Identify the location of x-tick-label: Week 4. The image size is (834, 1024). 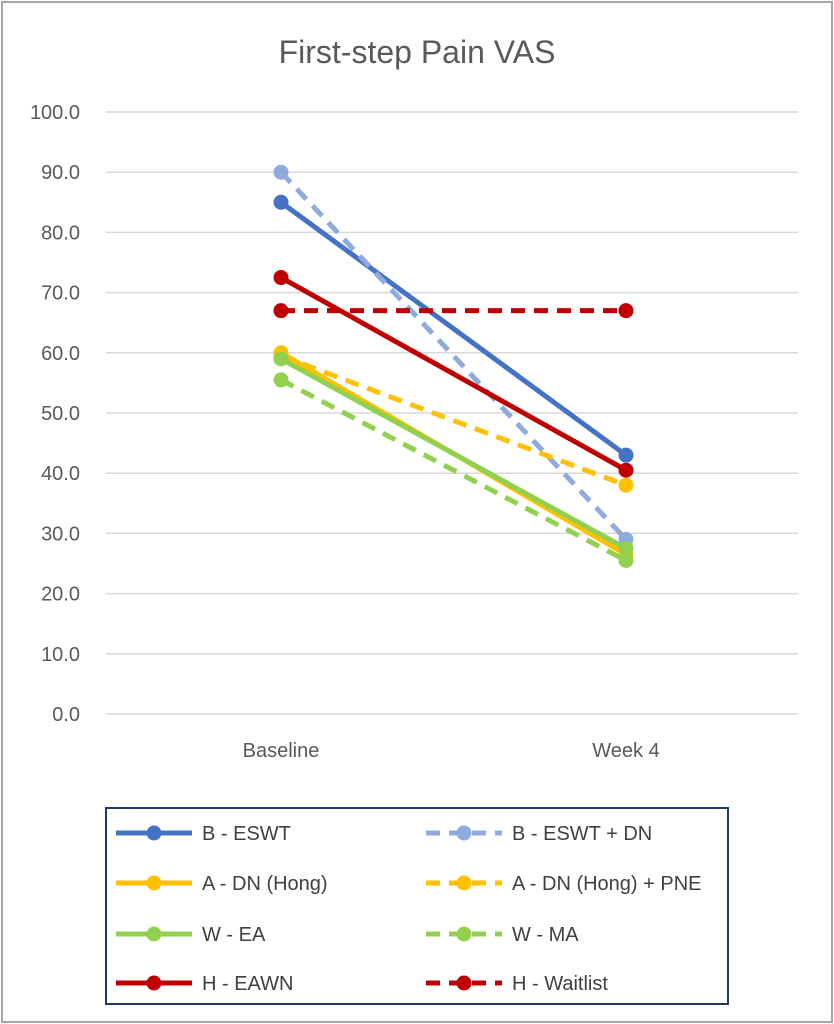
(625, 751).